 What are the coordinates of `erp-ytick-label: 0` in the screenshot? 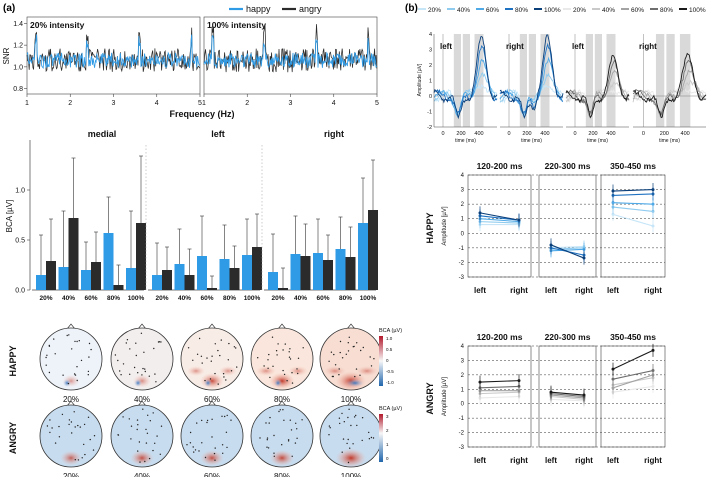 It's located at (430, 97).